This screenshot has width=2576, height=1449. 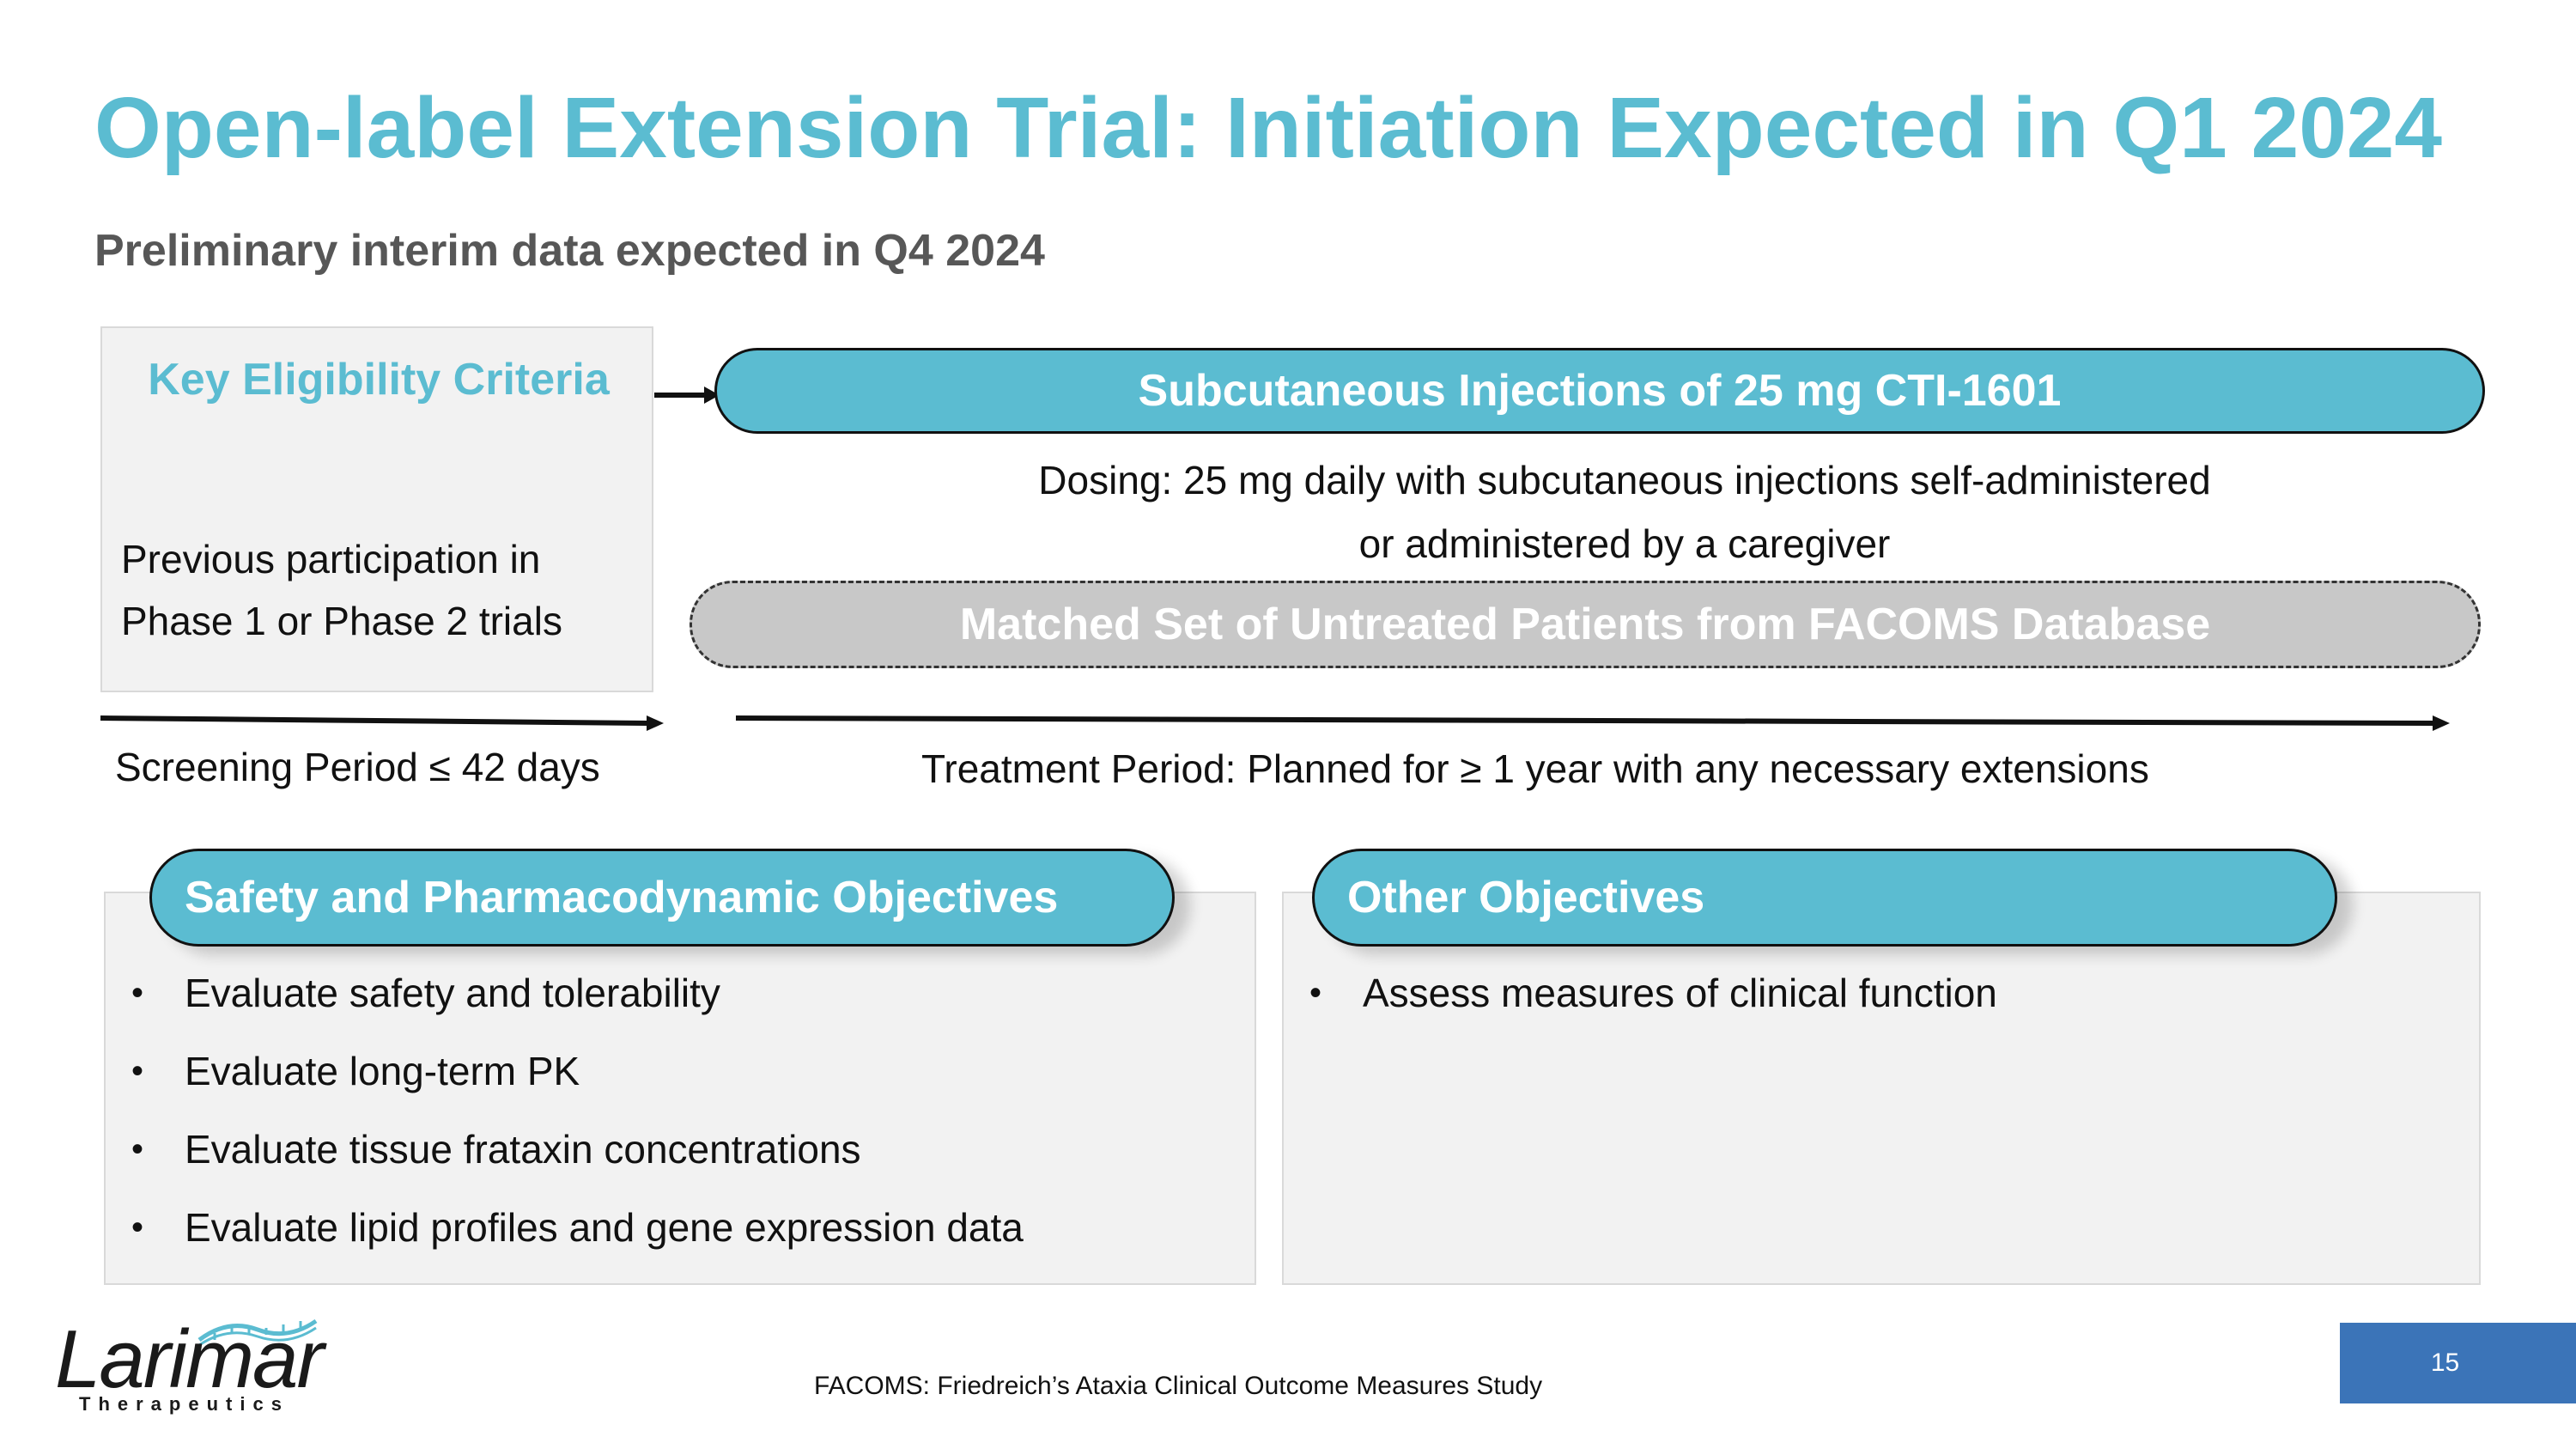 I want to click on page-number: 15, so click(x=2445, y=1363).